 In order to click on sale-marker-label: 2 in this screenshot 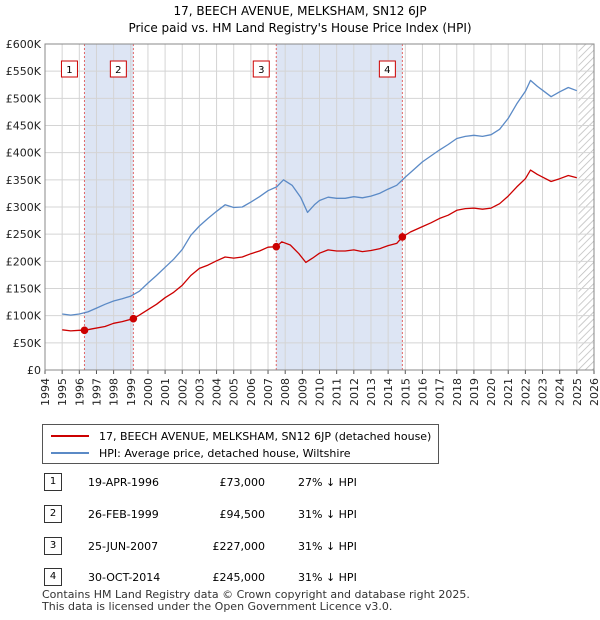, I will do `click(118, 70)`.